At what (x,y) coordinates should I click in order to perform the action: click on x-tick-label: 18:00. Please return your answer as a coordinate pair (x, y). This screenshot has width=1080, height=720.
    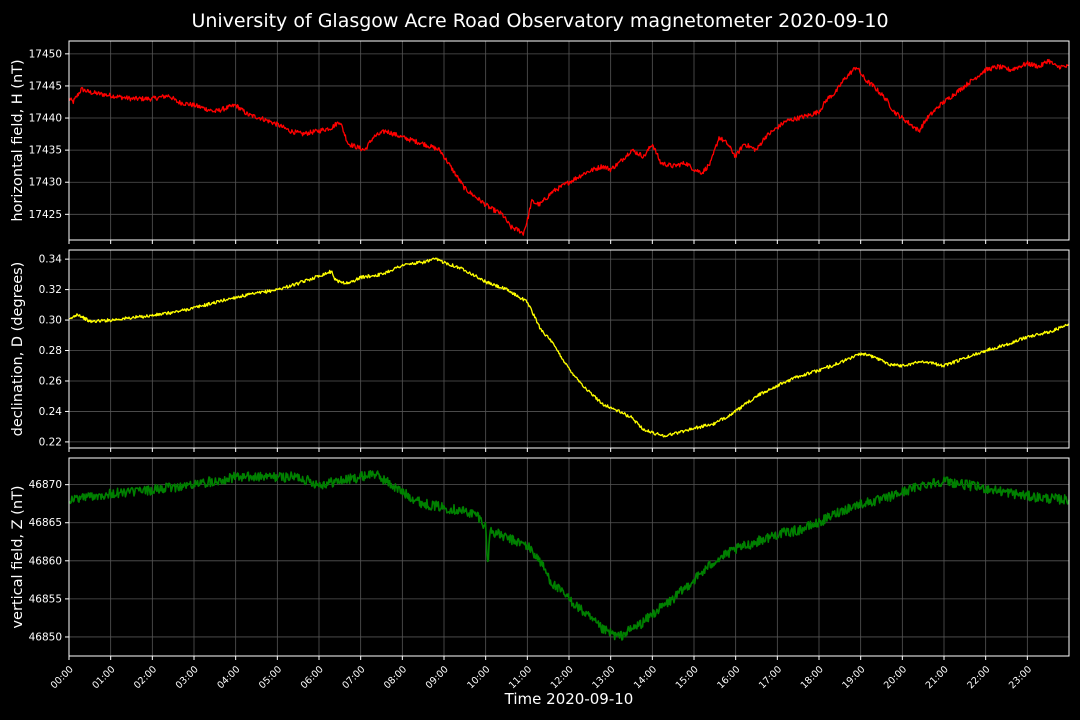
    Looking at the image, I should click on (812, 677).